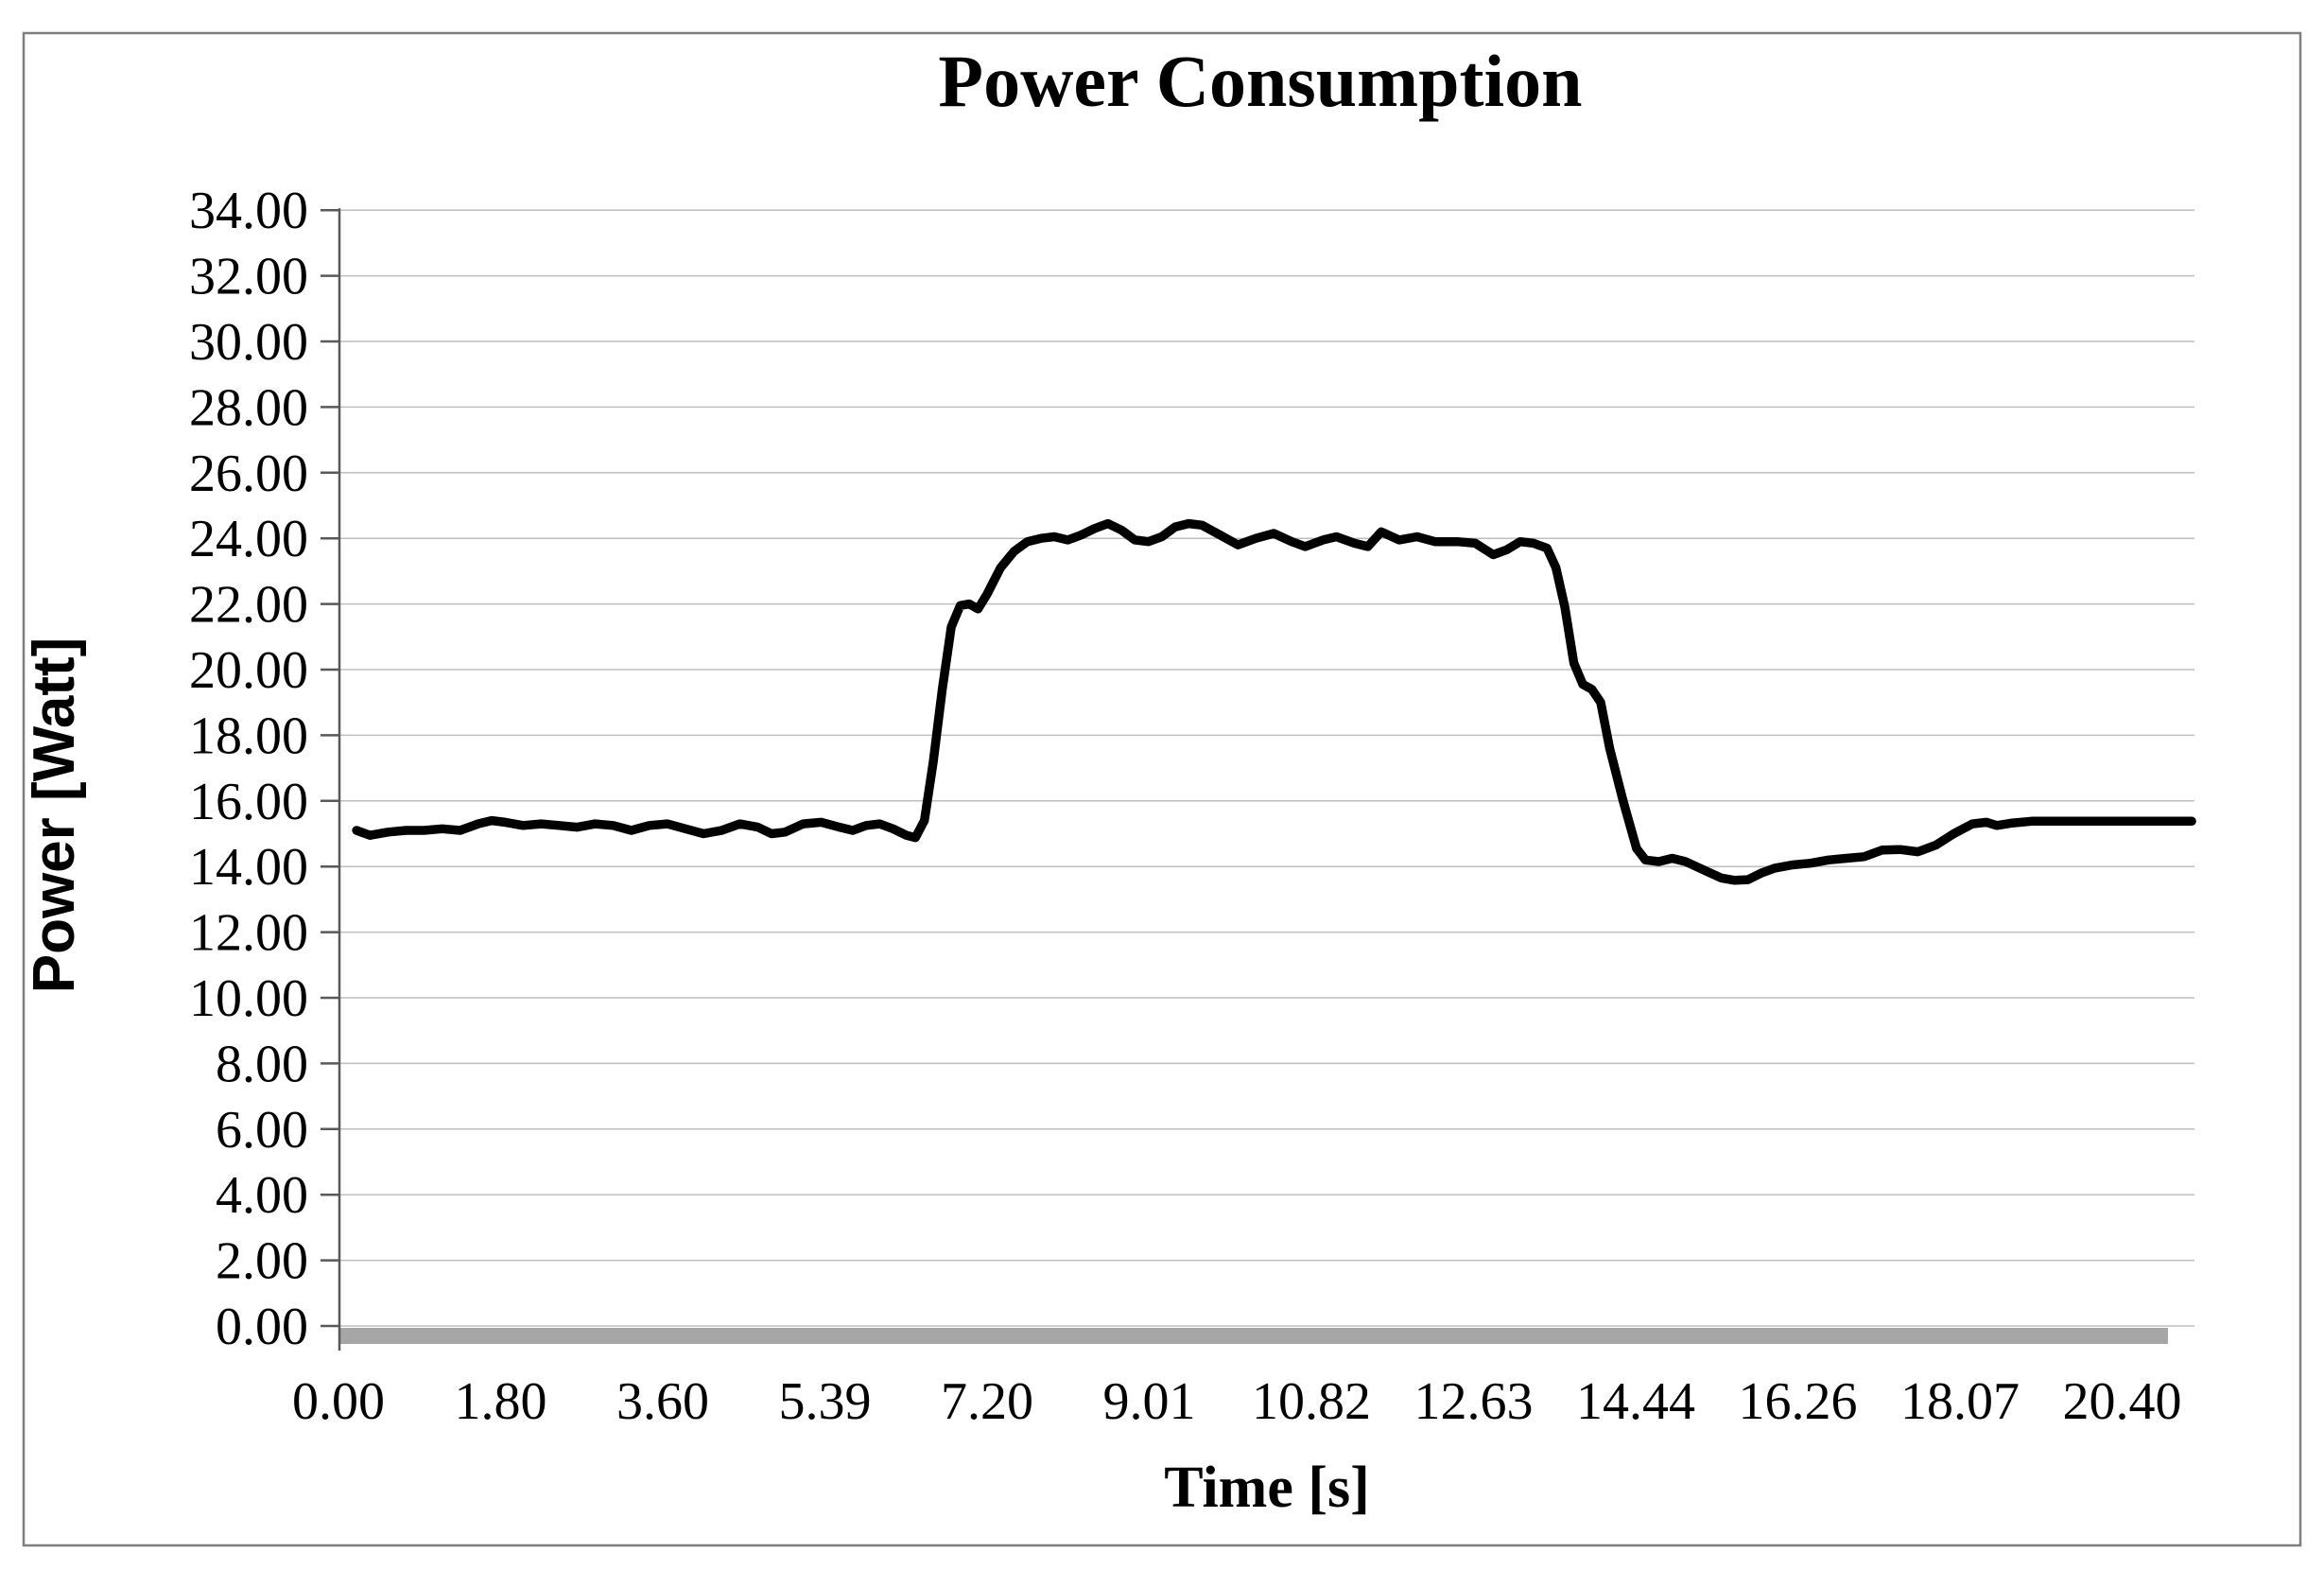 This screenshot has width=2324, height=1570. I want to click on y-axis-tick-label: 24.00, so click(248, 539).